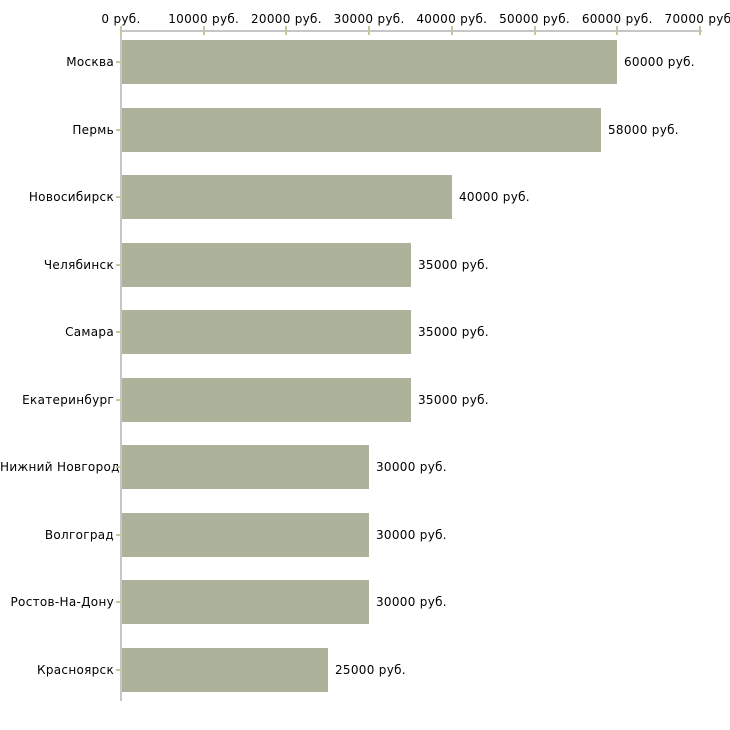 The height and width of the screenshot is (730, 730). What do you see at coordinates (494, 197) in the screenshot?
I see `bar-value-label: 40000 руб.` at bounding box center [494, 197].